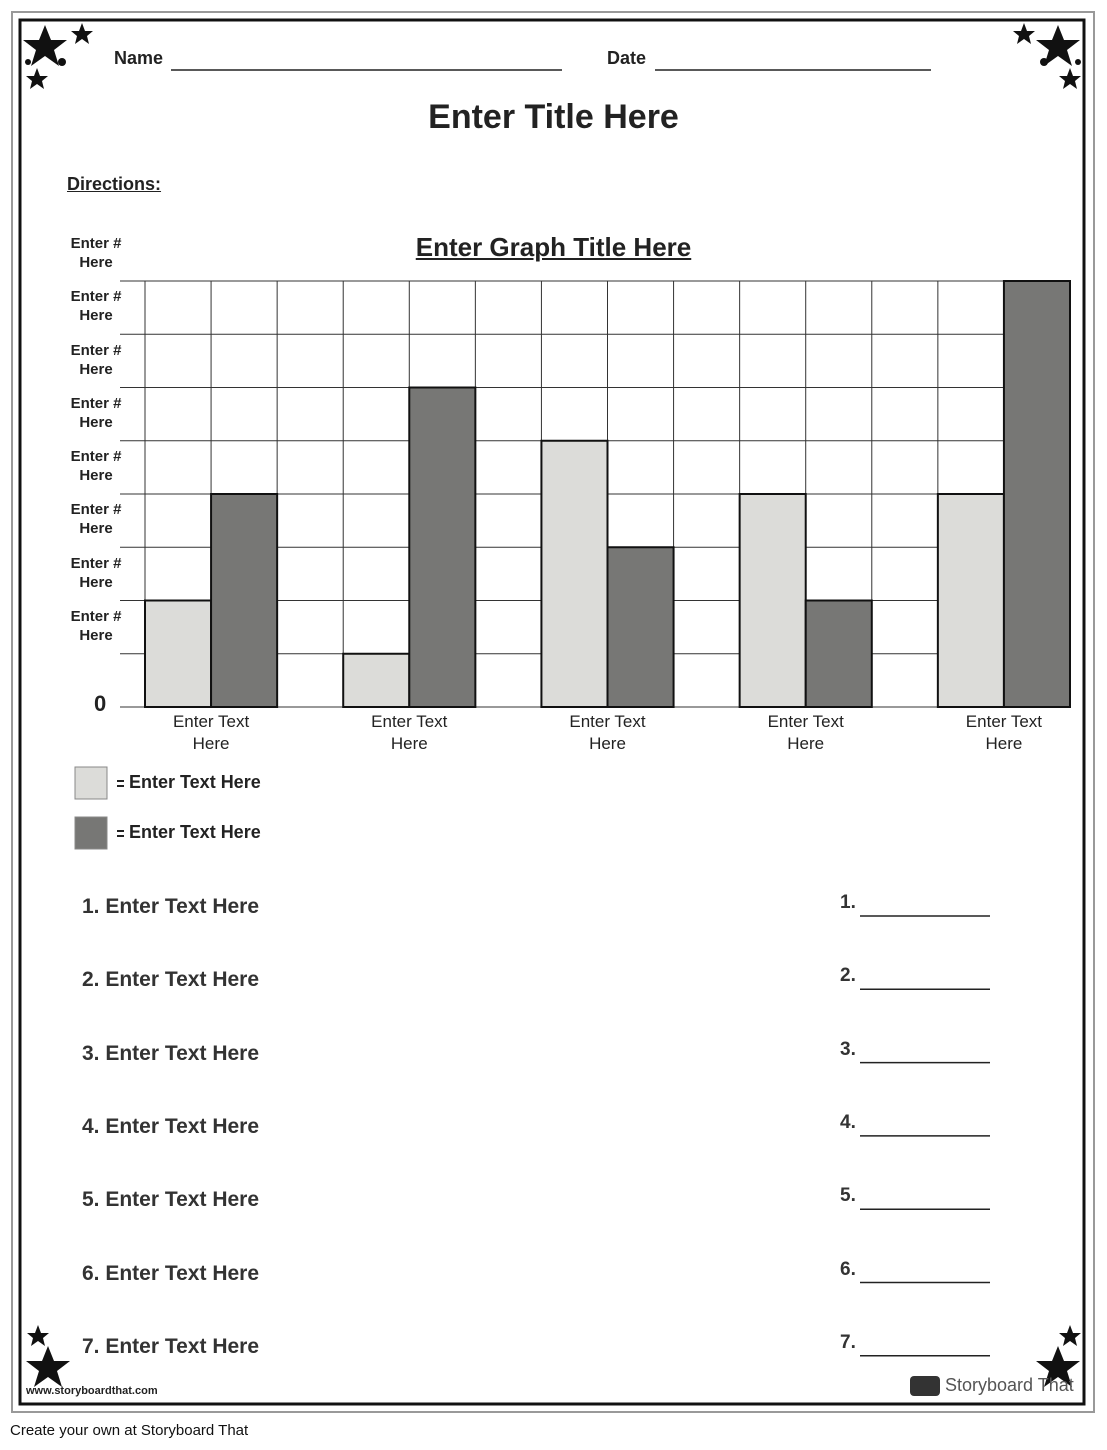 The image size is (1107, 1450). What do you see at coordinates (1009, 1385) in the screenshot?
I see `logo-text: Storyboard That` at bounding box center [1009, 1385].